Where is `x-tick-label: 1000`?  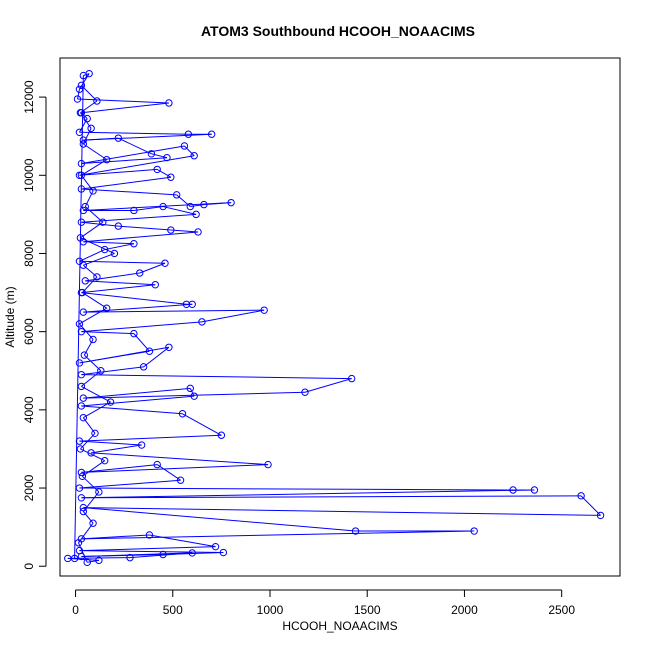 x-tick-label: 1000 is located at coordinates (270, 610).